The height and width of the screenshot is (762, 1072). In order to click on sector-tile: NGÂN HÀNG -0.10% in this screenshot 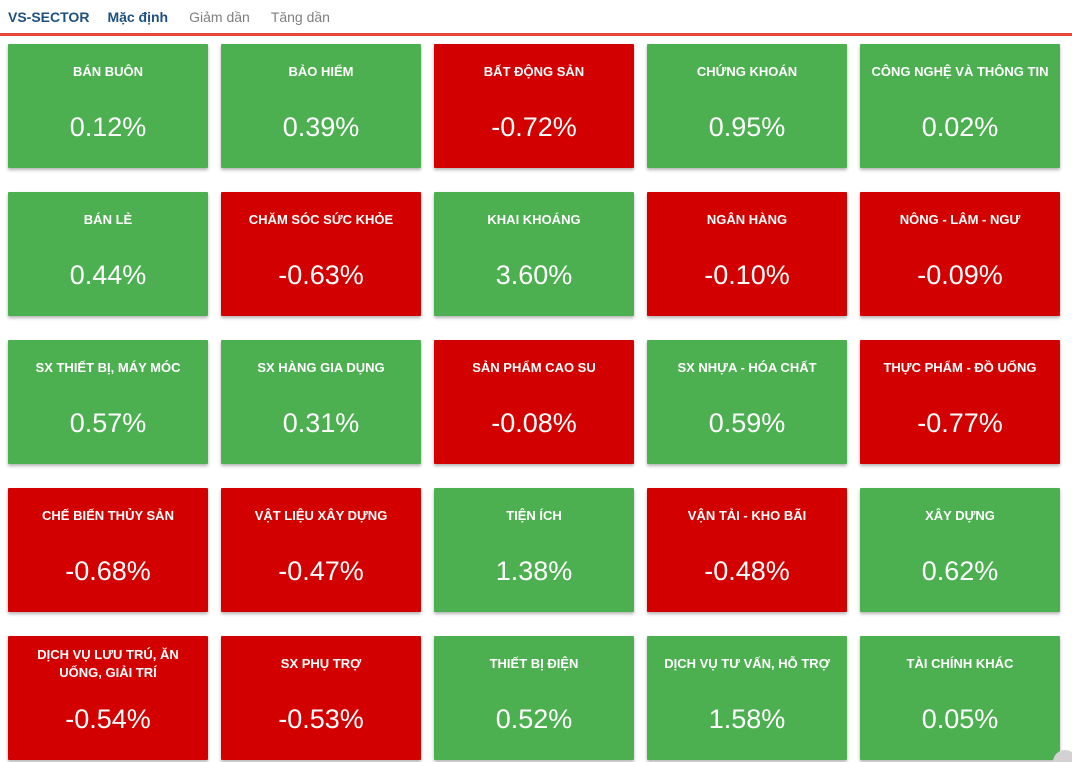, I will do `click(747, 254)`.